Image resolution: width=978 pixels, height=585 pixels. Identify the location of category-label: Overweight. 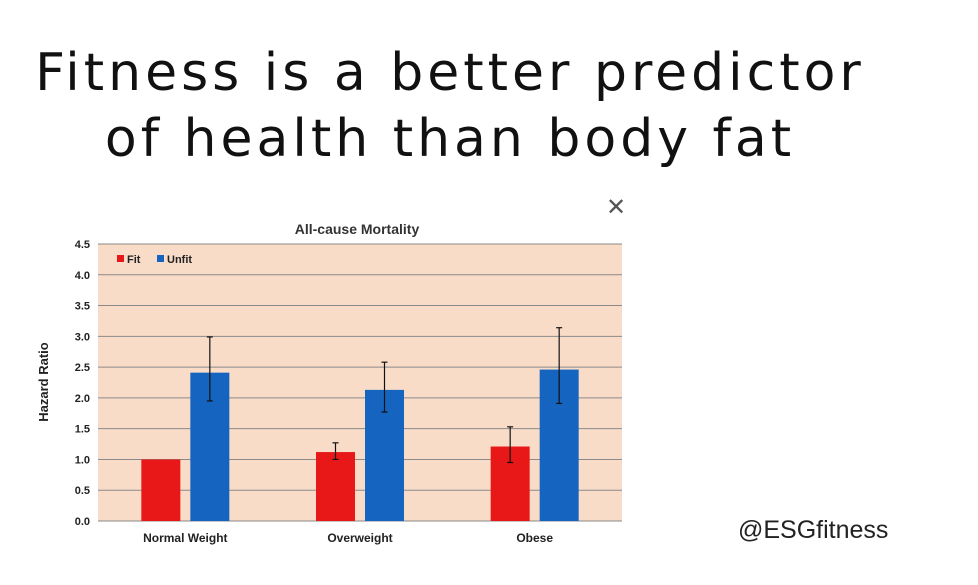
(359, 538).